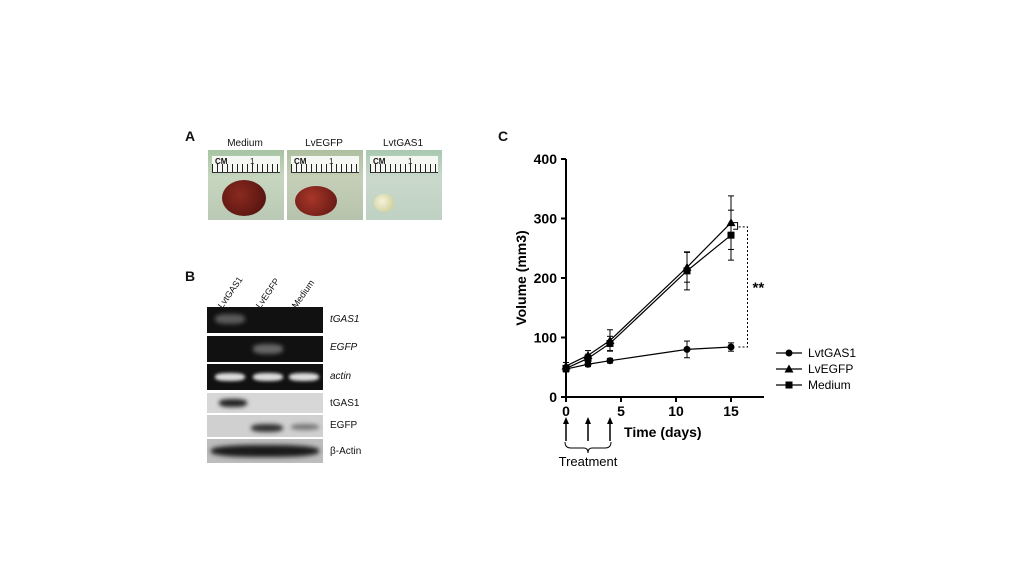 This screenshot has height=576, width=1024. What do you see at coordinates (265, 320) in the screenshot?
I see `gel-tgas1` at bounding box center [265, 320].